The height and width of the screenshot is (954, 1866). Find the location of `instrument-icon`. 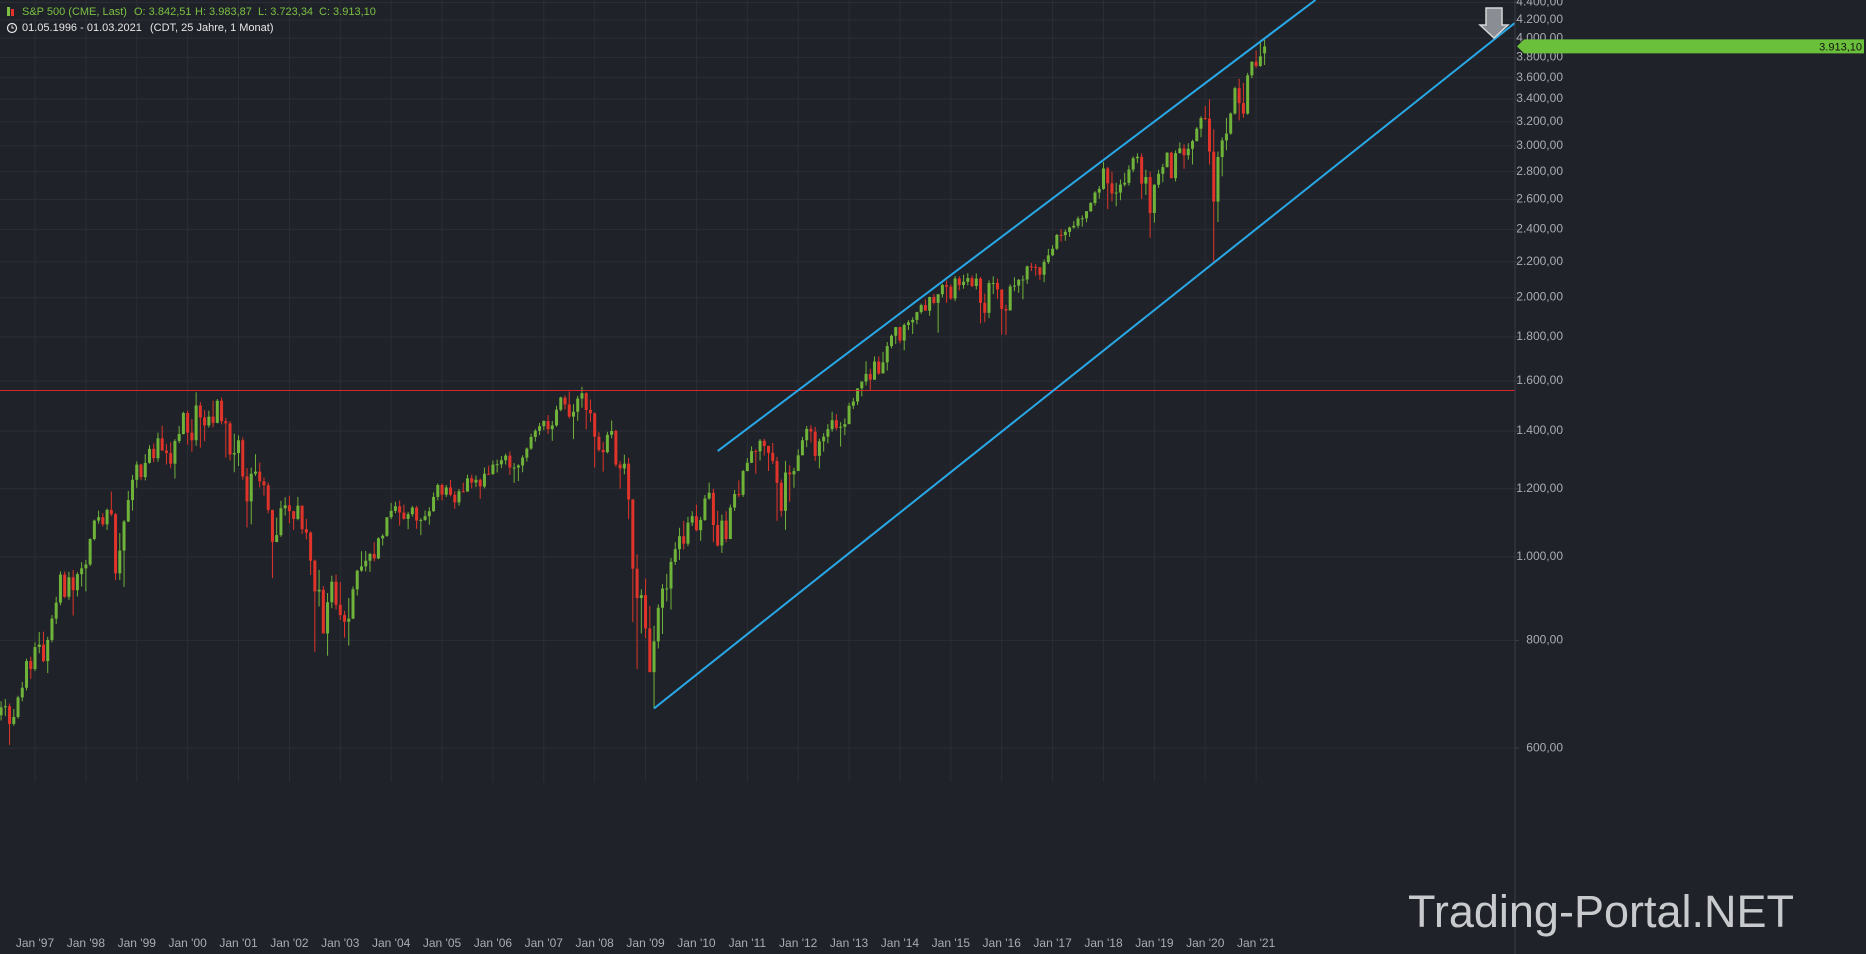

instrument-icon is located at coordinates (12, 12).